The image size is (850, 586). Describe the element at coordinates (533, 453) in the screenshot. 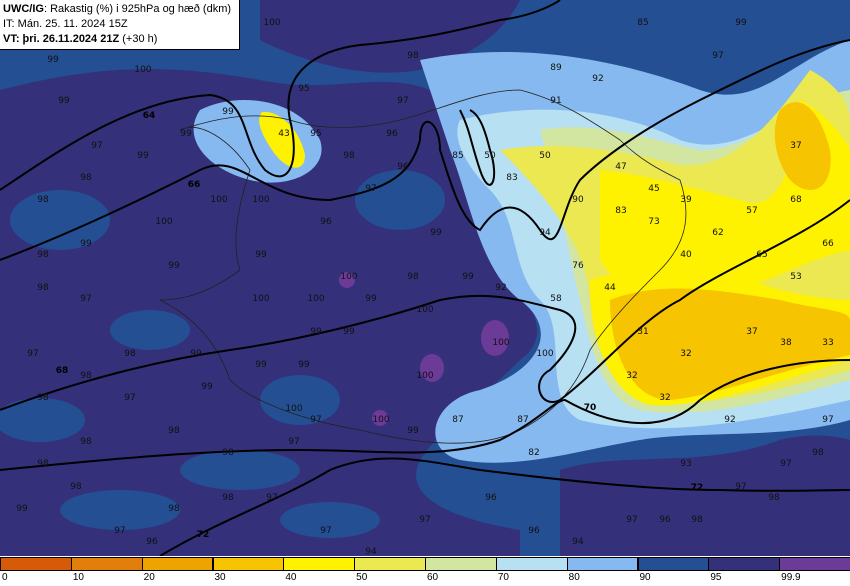

I see `humidity-value: 82` at that location.